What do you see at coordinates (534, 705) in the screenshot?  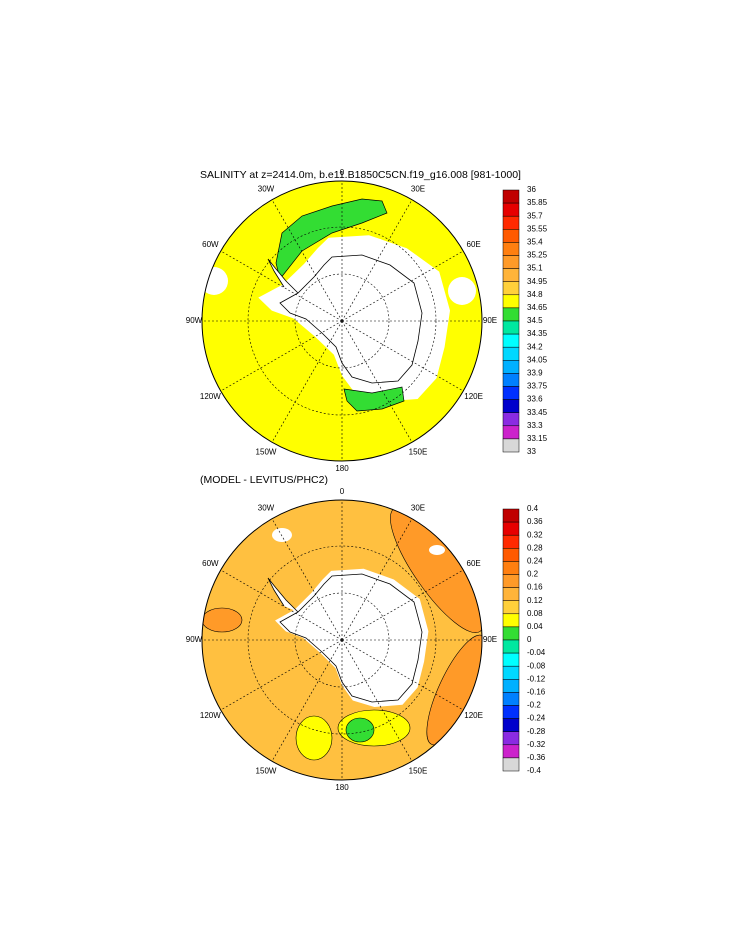 I see `colorbar-label: -0.2` at bounding box center [534, 705].